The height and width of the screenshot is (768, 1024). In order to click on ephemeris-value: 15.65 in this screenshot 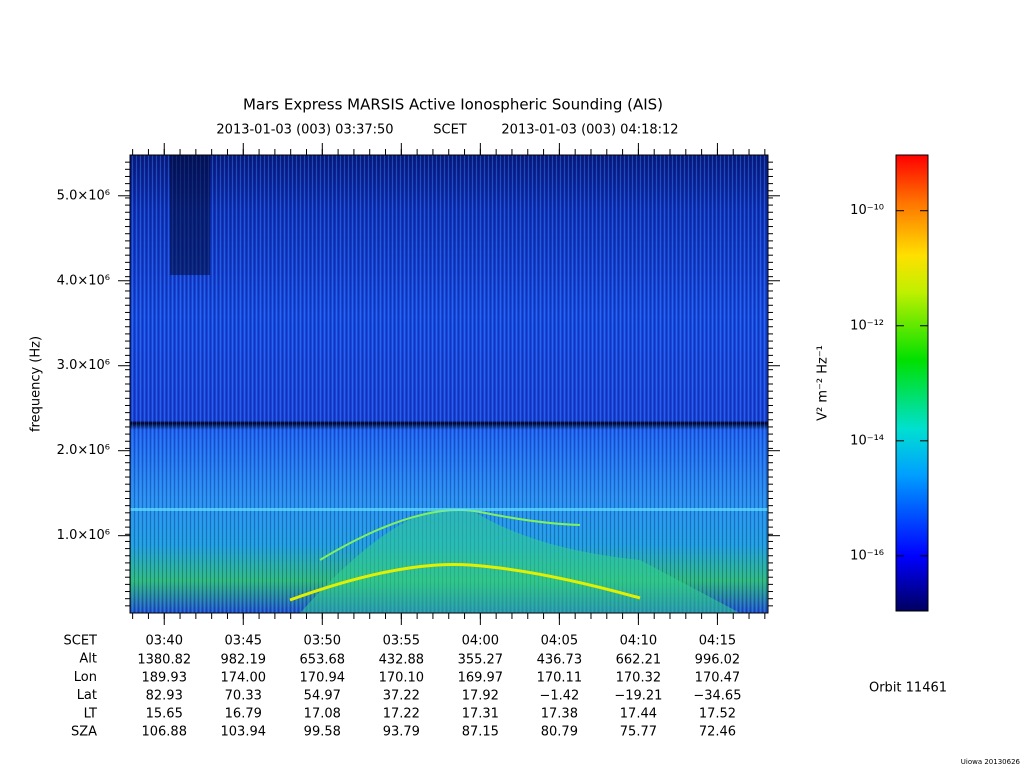, I will do `click(164, 714)`.